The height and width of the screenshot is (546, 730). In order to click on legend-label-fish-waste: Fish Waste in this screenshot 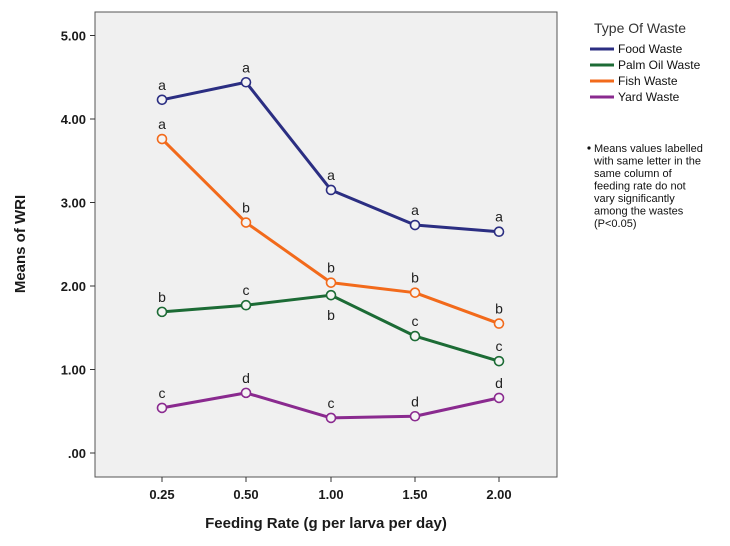, I will do `click(648, 81)`.